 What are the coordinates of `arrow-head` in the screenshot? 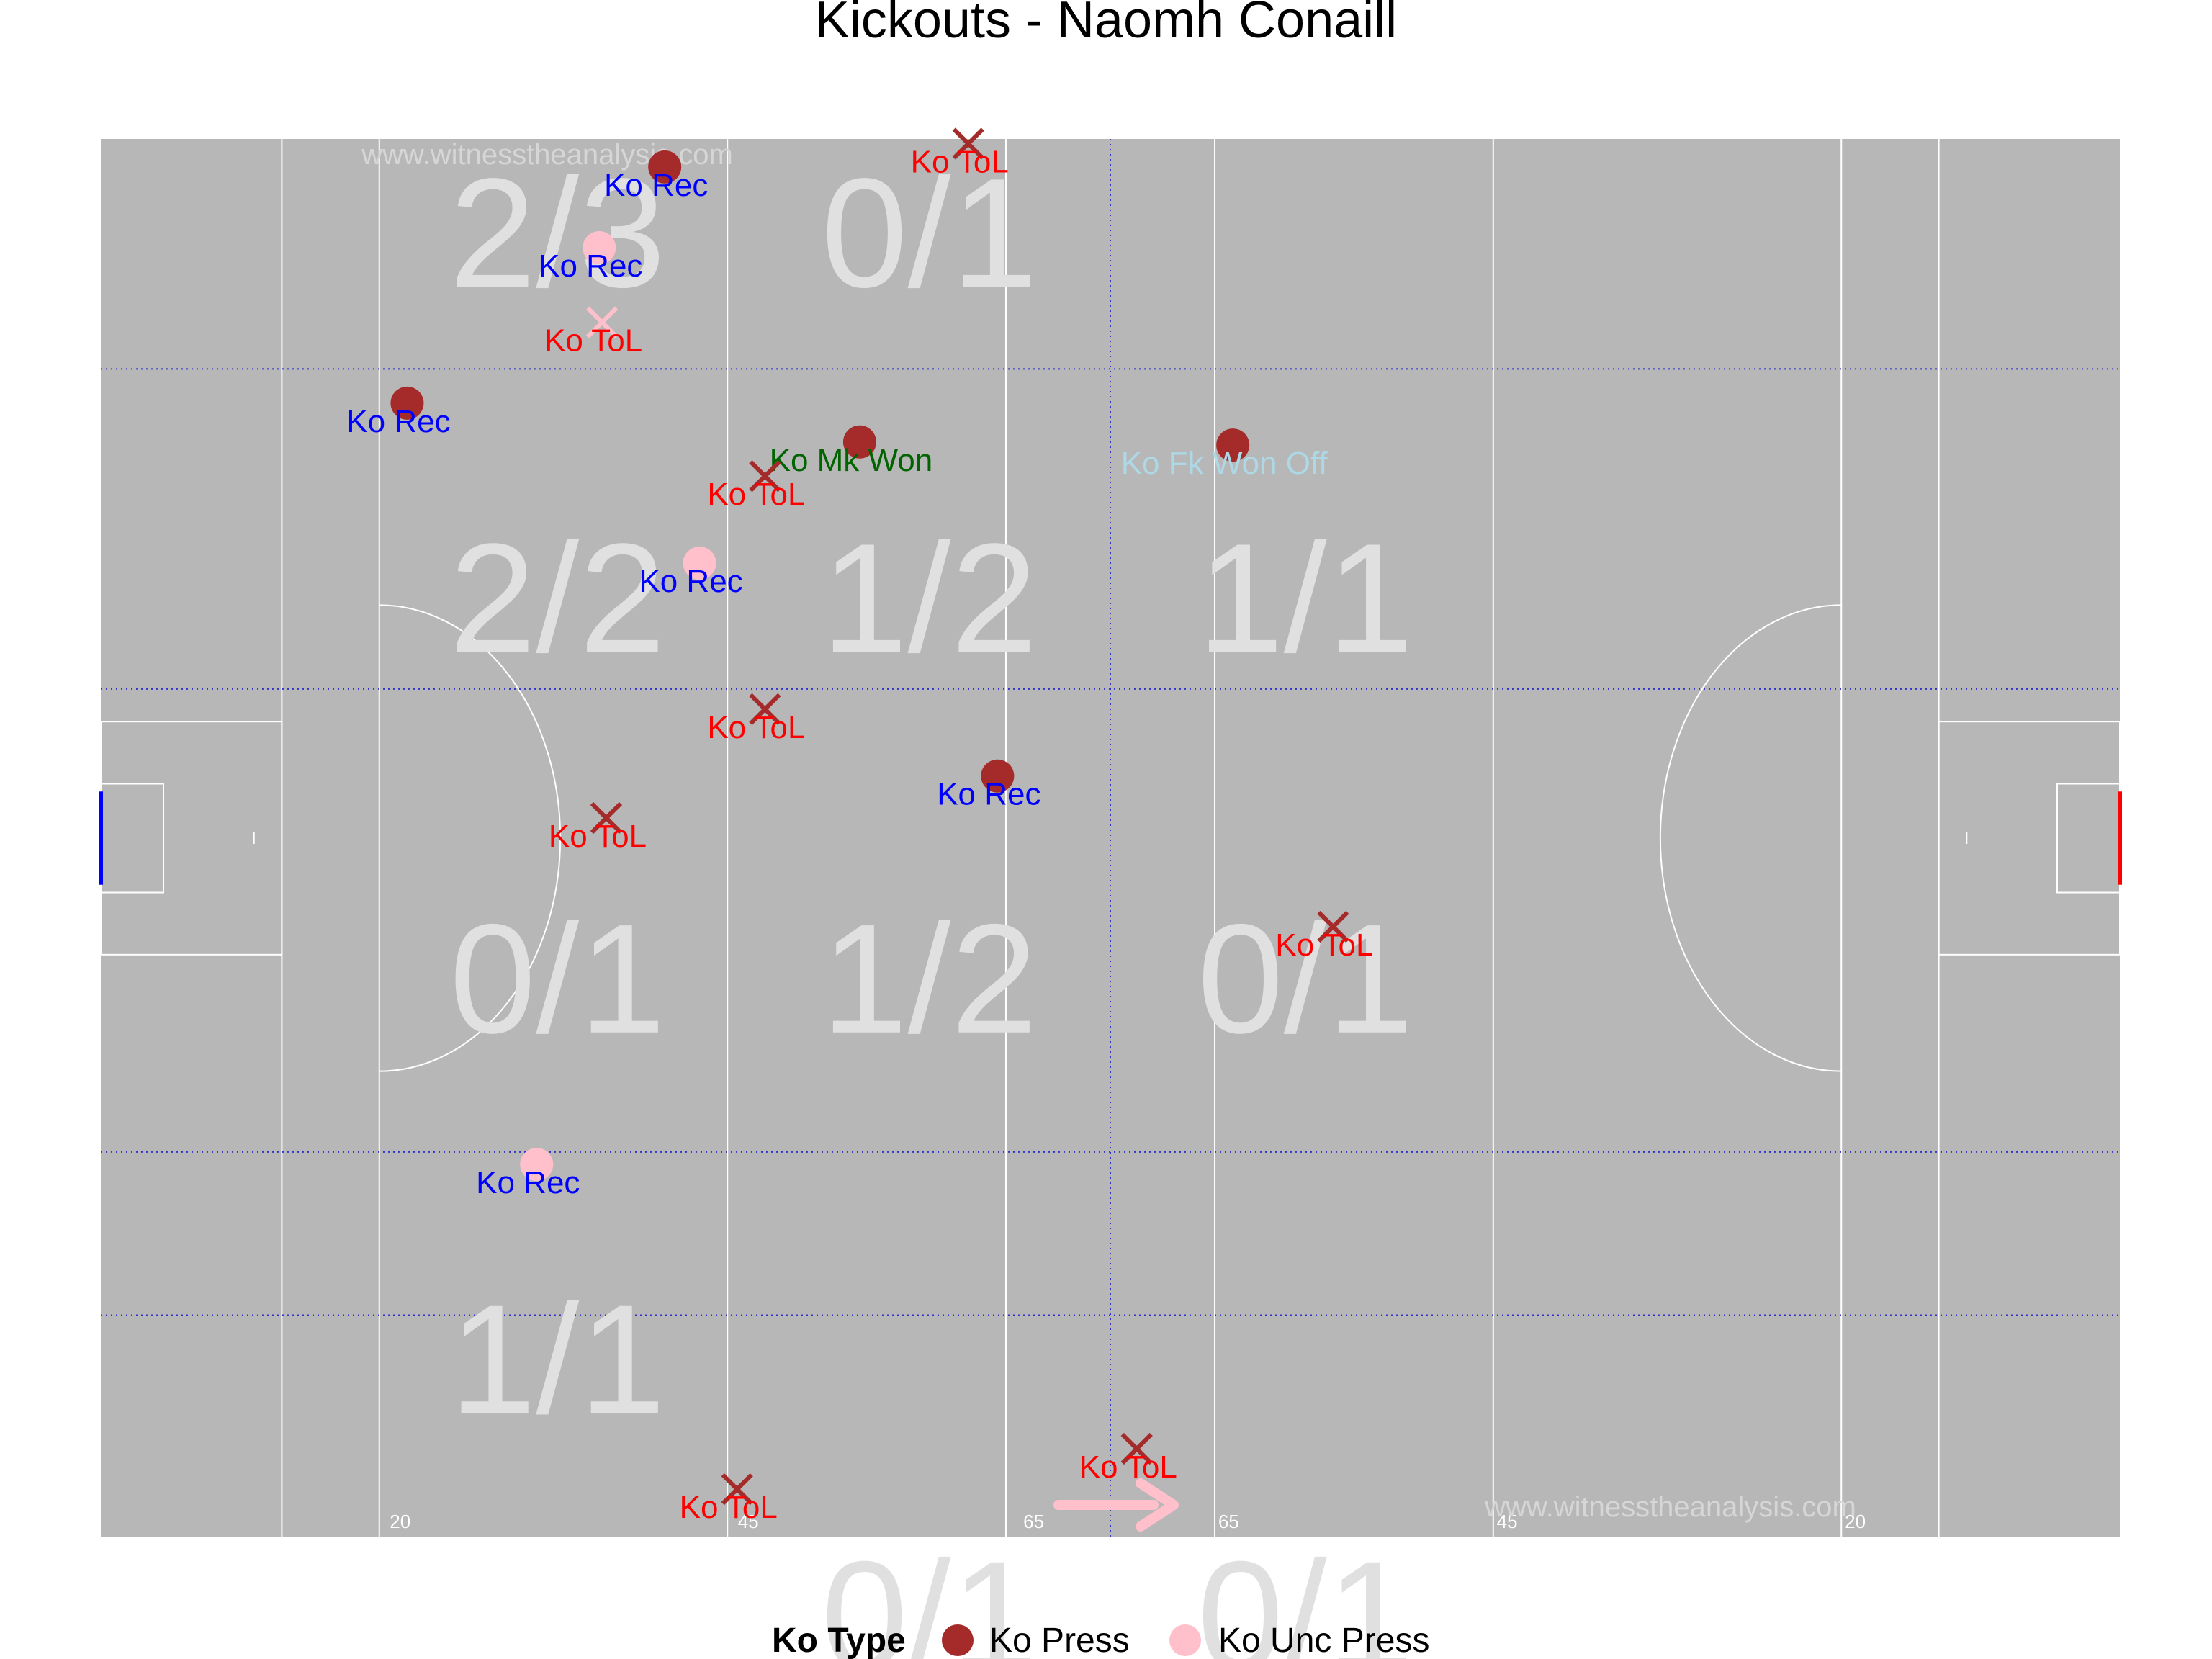 It's located at (1157, 1505).